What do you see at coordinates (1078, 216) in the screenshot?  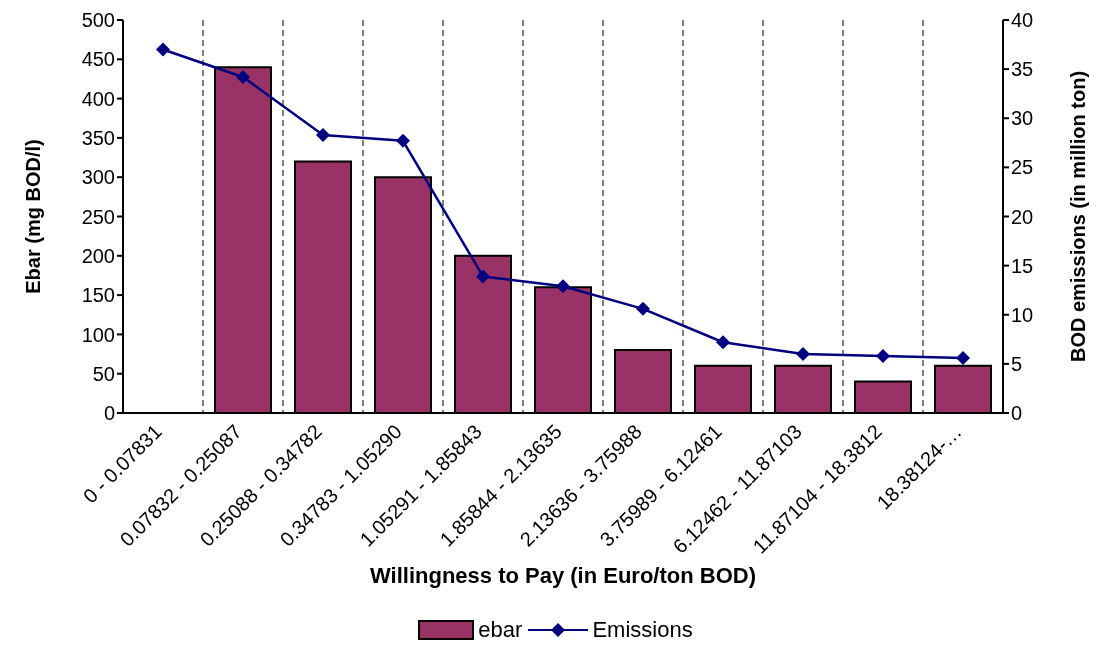 I see `y2-axis-title: BOD emissions (in million ton)` at bounding box center [1078, 216].